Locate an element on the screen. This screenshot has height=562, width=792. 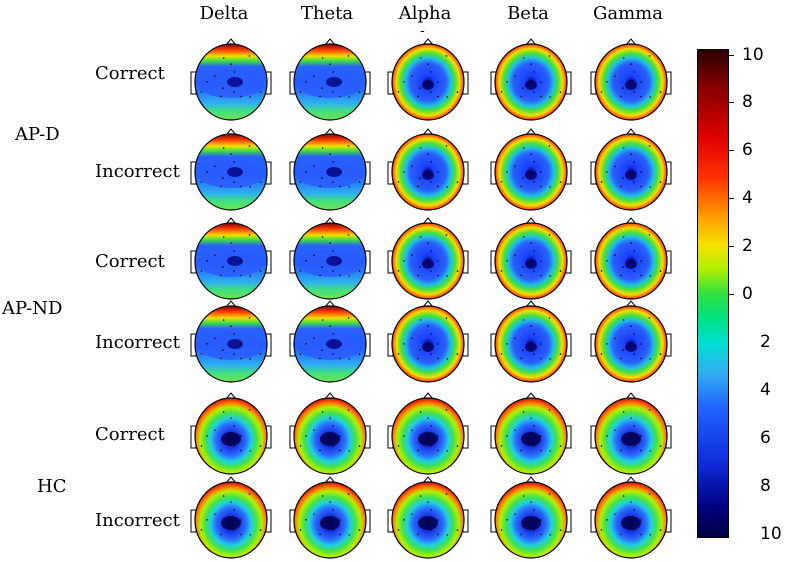
alpha-marker: - is located at coordinates (422, 31).